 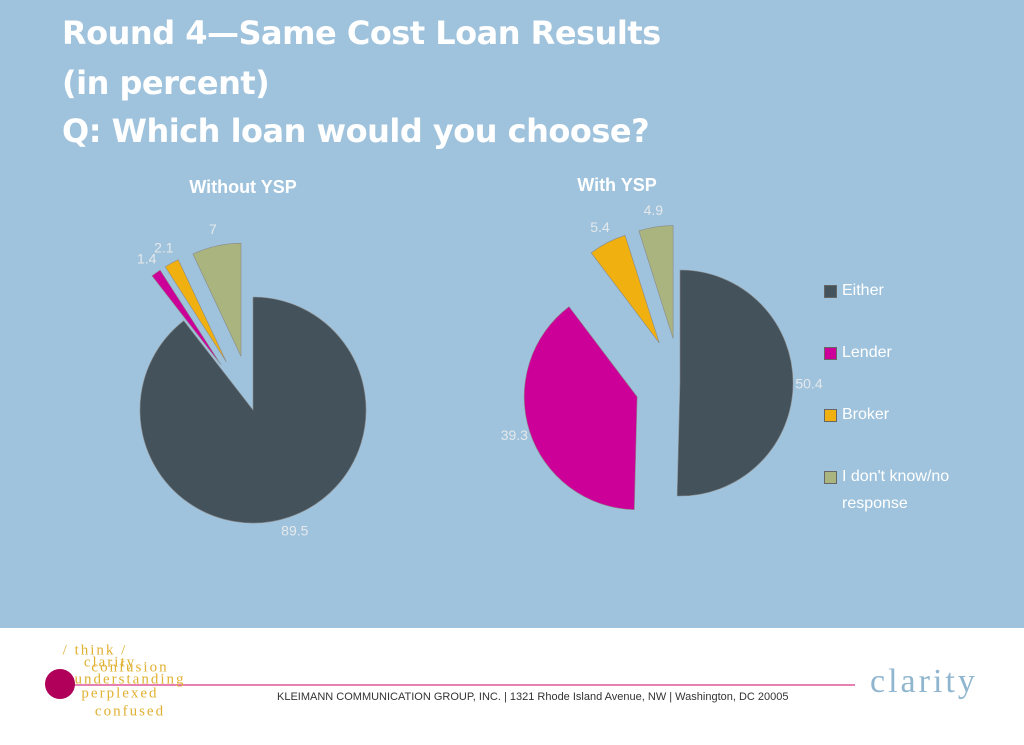 What do you see at coordinates (896, 490) in the screenshot?
I see `legend-label: I don't know/no response` at bounding box center [896, 490].